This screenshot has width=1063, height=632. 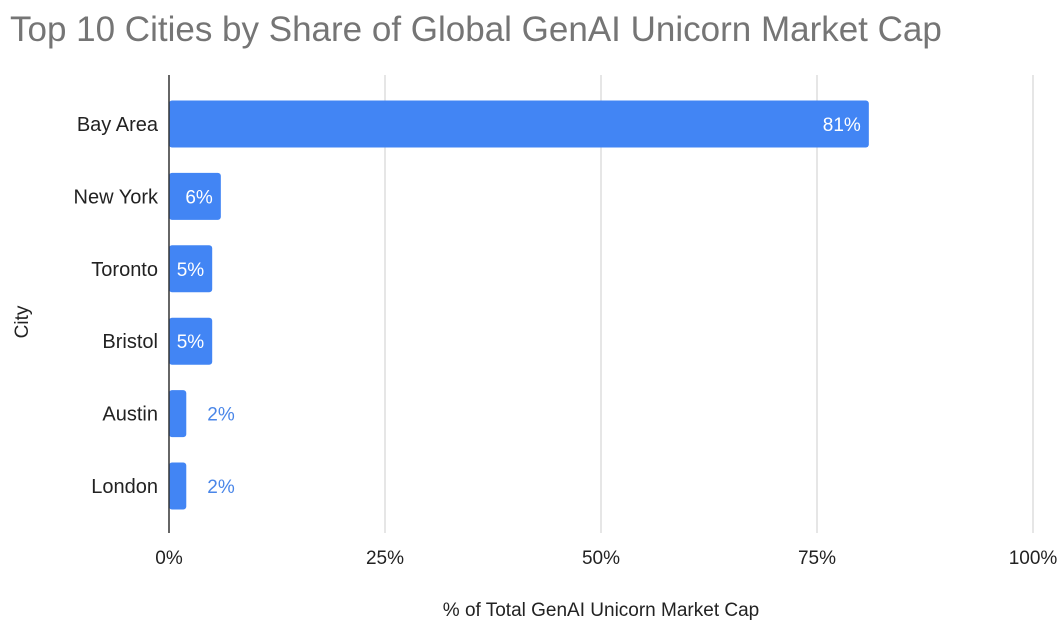 I want to click on x-tick-label: 0%, so click(x=169, y=558).